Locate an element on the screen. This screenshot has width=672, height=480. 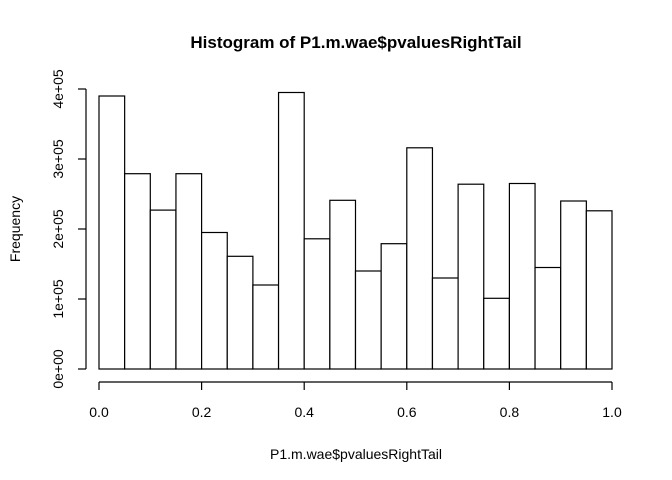
x-tick-label-2: 0.4 is located at coordinates (304, 412).